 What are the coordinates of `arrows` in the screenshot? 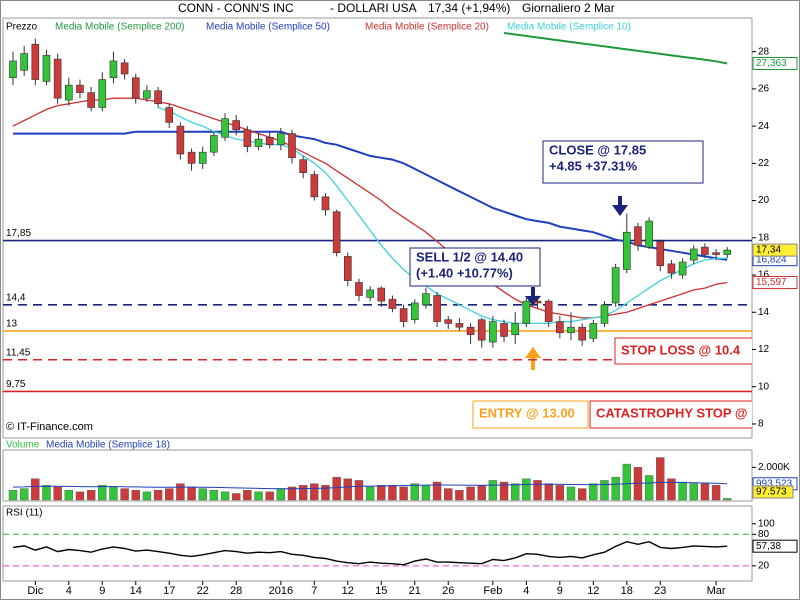 It's located at (576, 283).